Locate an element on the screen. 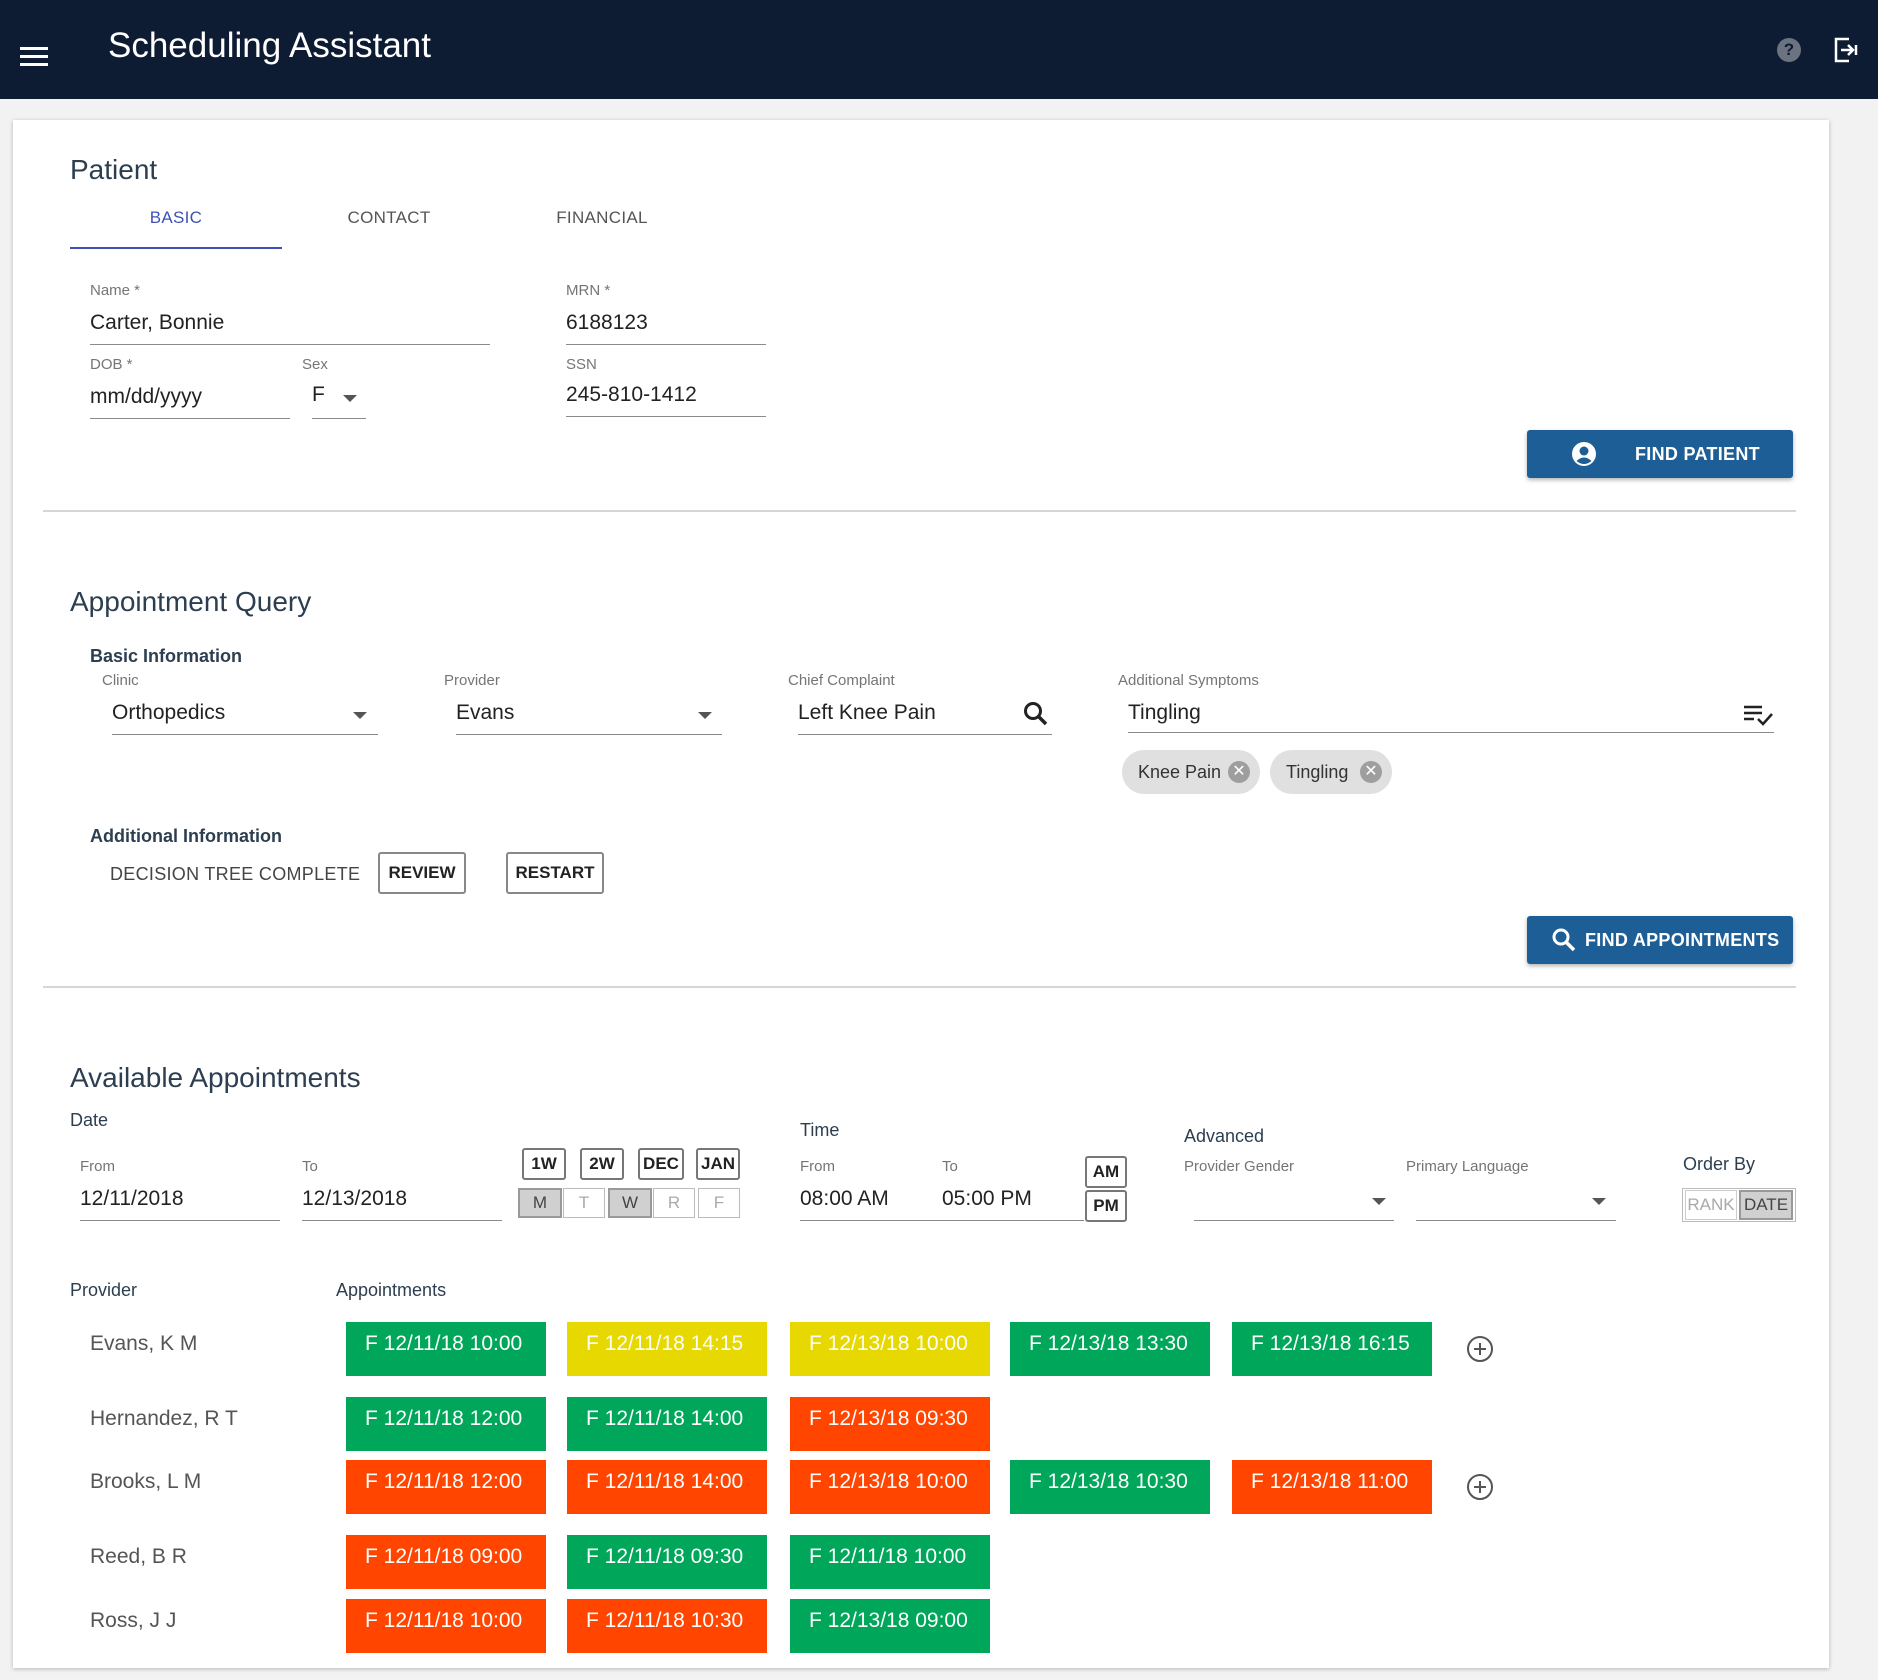  time-underline is located at coordinates (942, 1220).